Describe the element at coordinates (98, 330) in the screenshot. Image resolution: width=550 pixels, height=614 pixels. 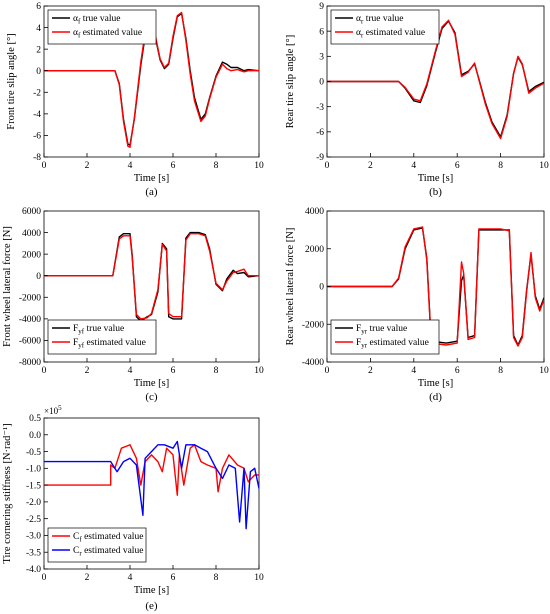
I see `legend-entry: Fyf true value` at that location.